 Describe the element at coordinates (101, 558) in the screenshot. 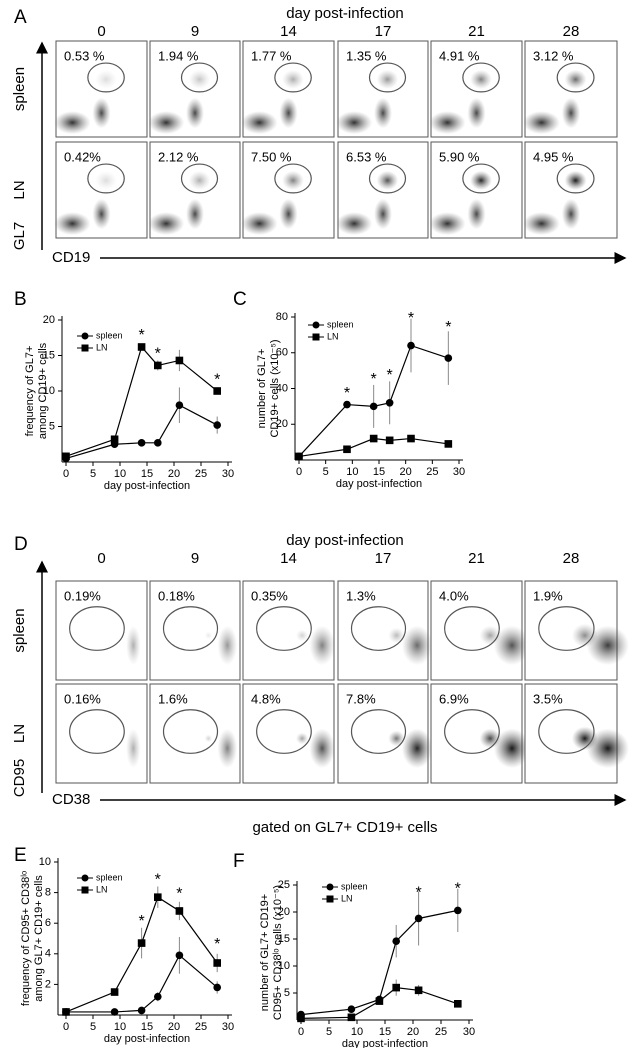

I see `column-header: 0` at that location.